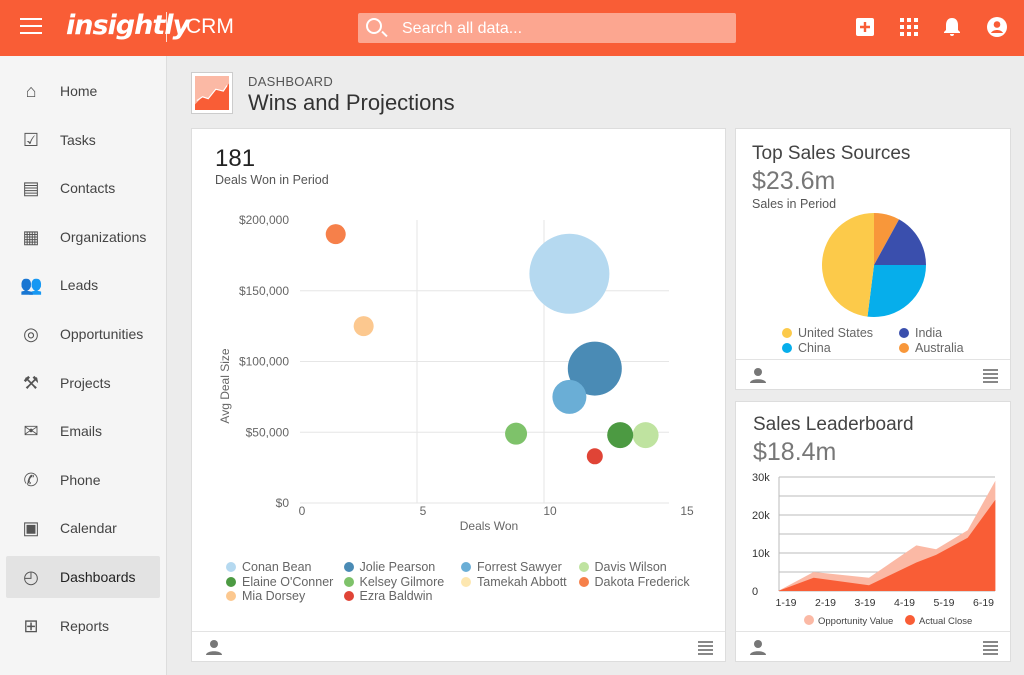  Describe the element at coordinates (550, 511) in the screenshot. I see `x-tick-label: 10` at that location.